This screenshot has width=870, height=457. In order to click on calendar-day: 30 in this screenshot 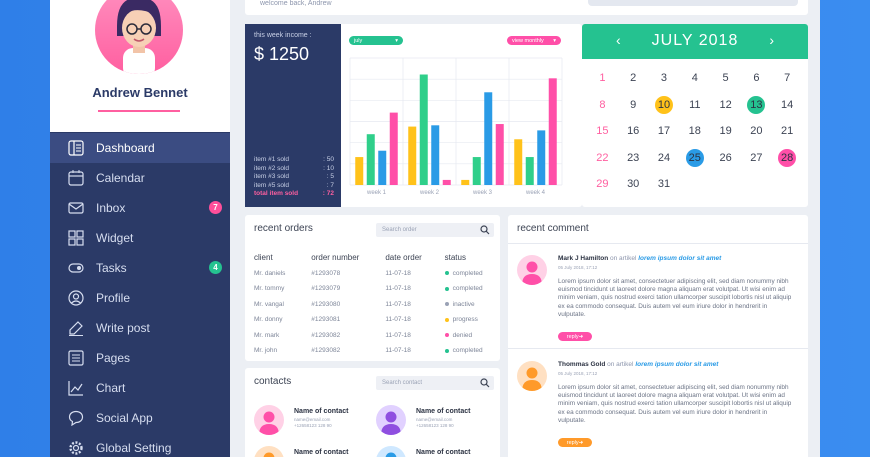, I will do `click(633, 184)`.